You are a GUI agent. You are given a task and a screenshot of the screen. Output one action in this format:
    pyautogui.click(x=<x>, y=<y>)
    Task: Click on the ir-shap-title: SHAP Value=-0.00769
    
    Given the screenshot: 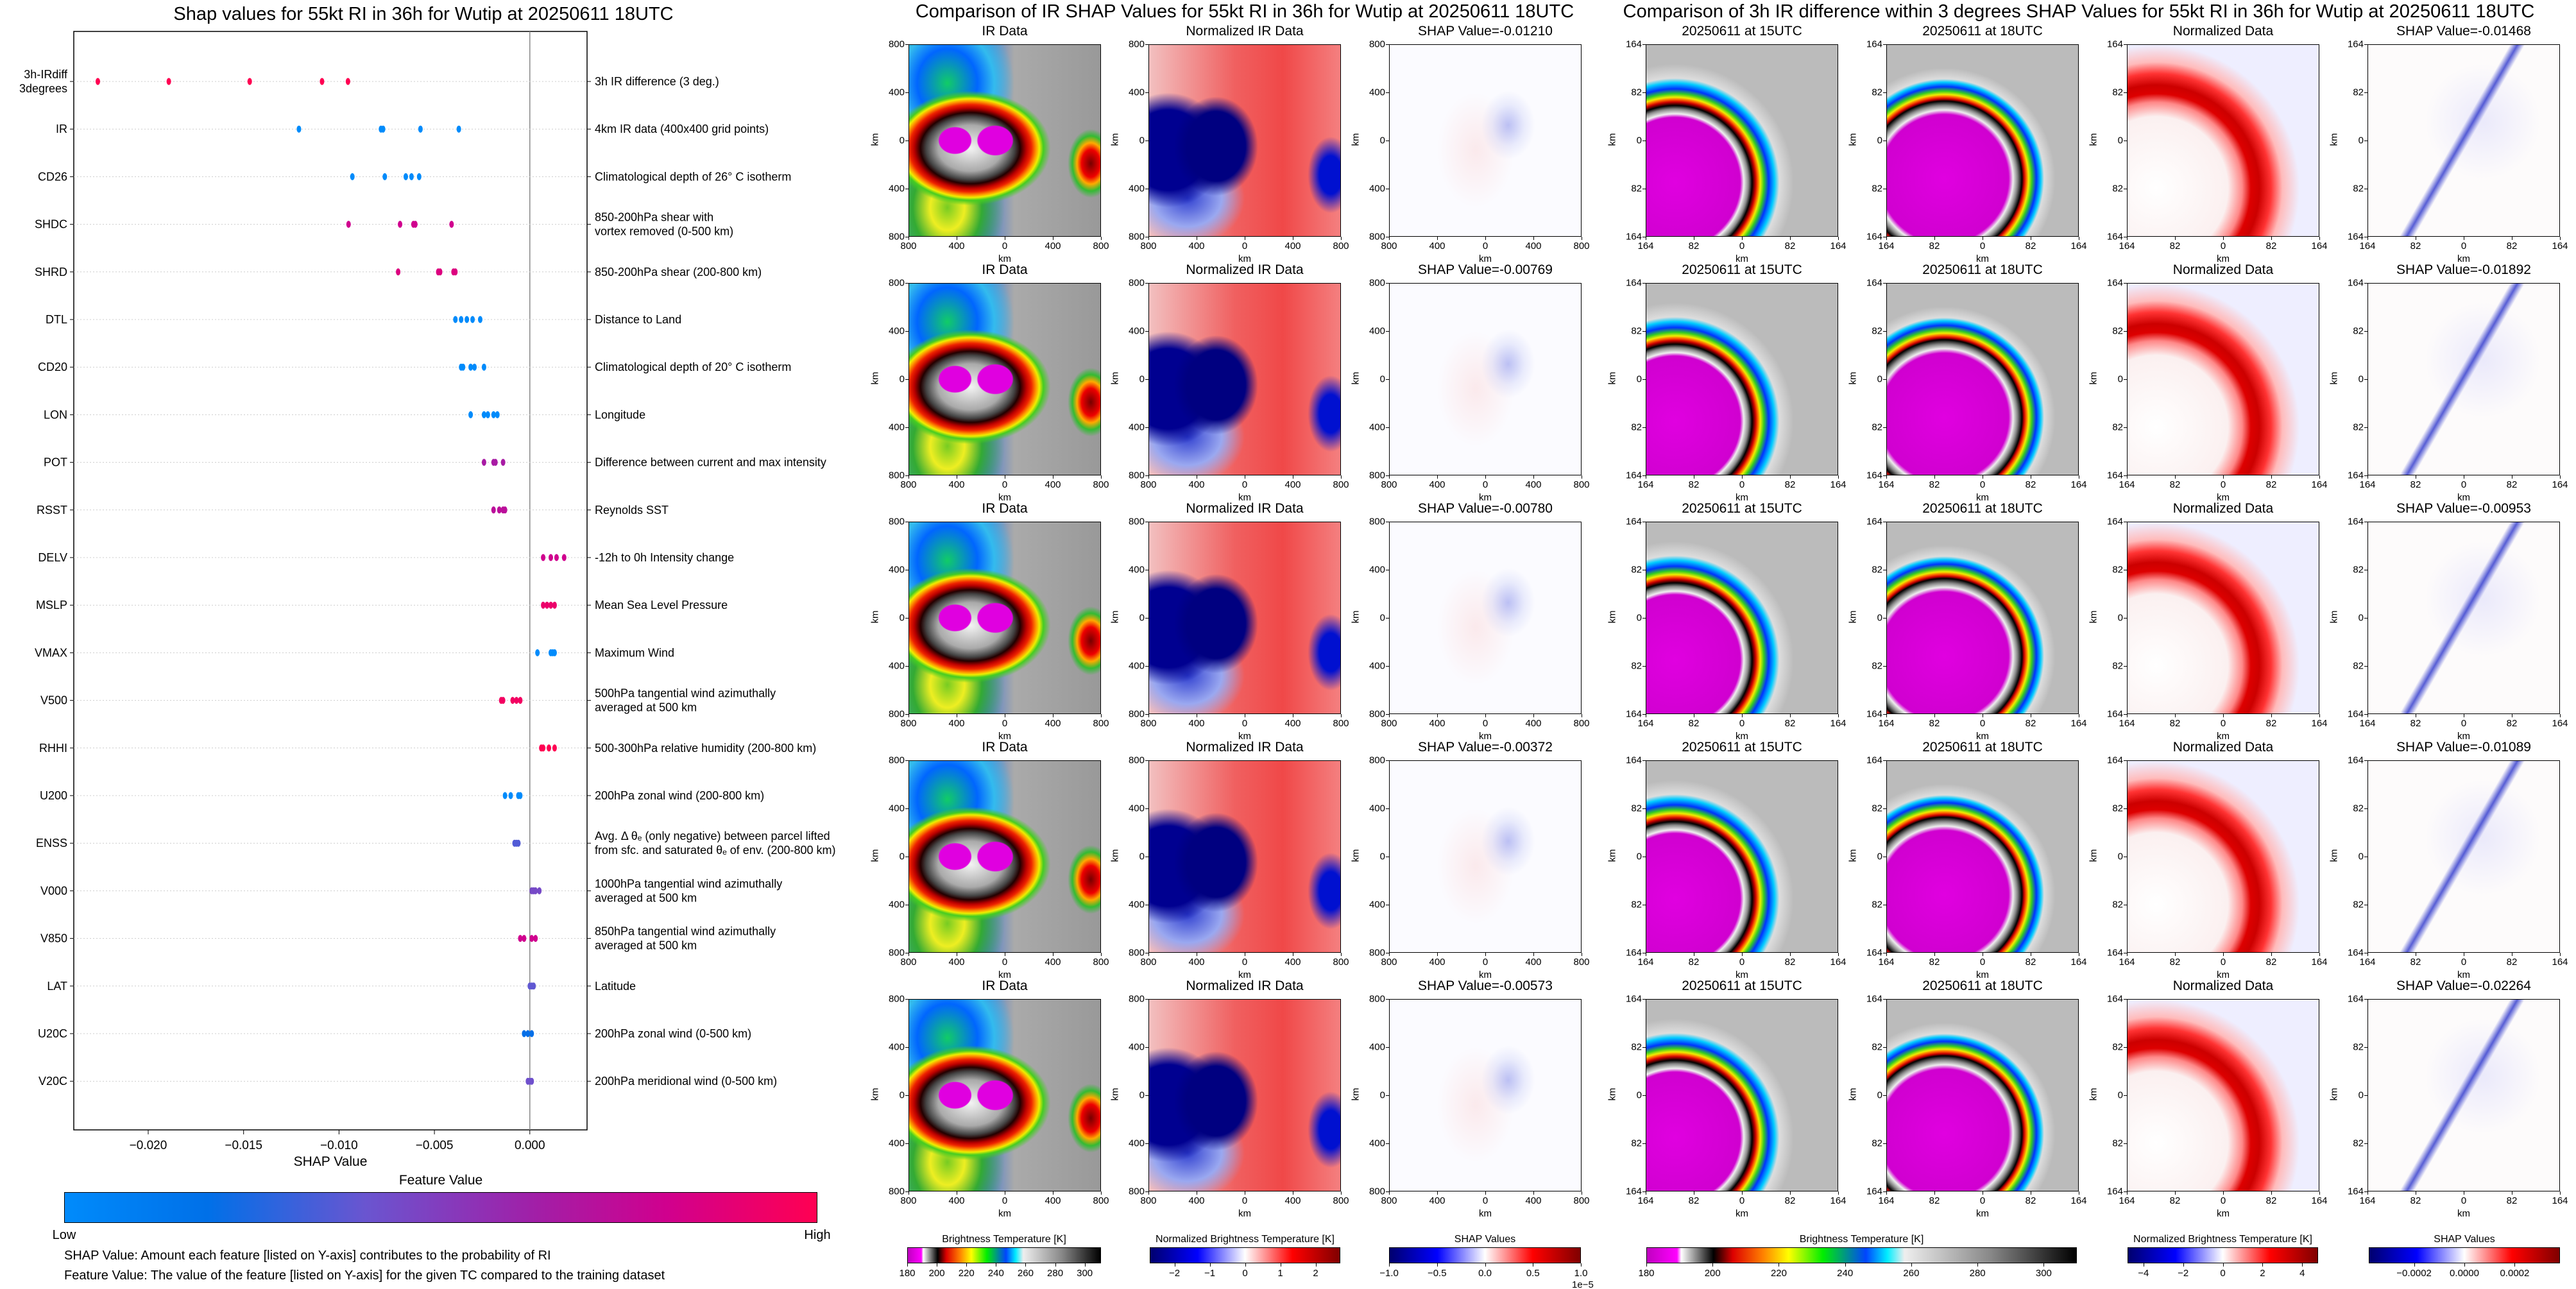 What is the action you would take?
    pyautogui.click(x=1485, y=269)
    